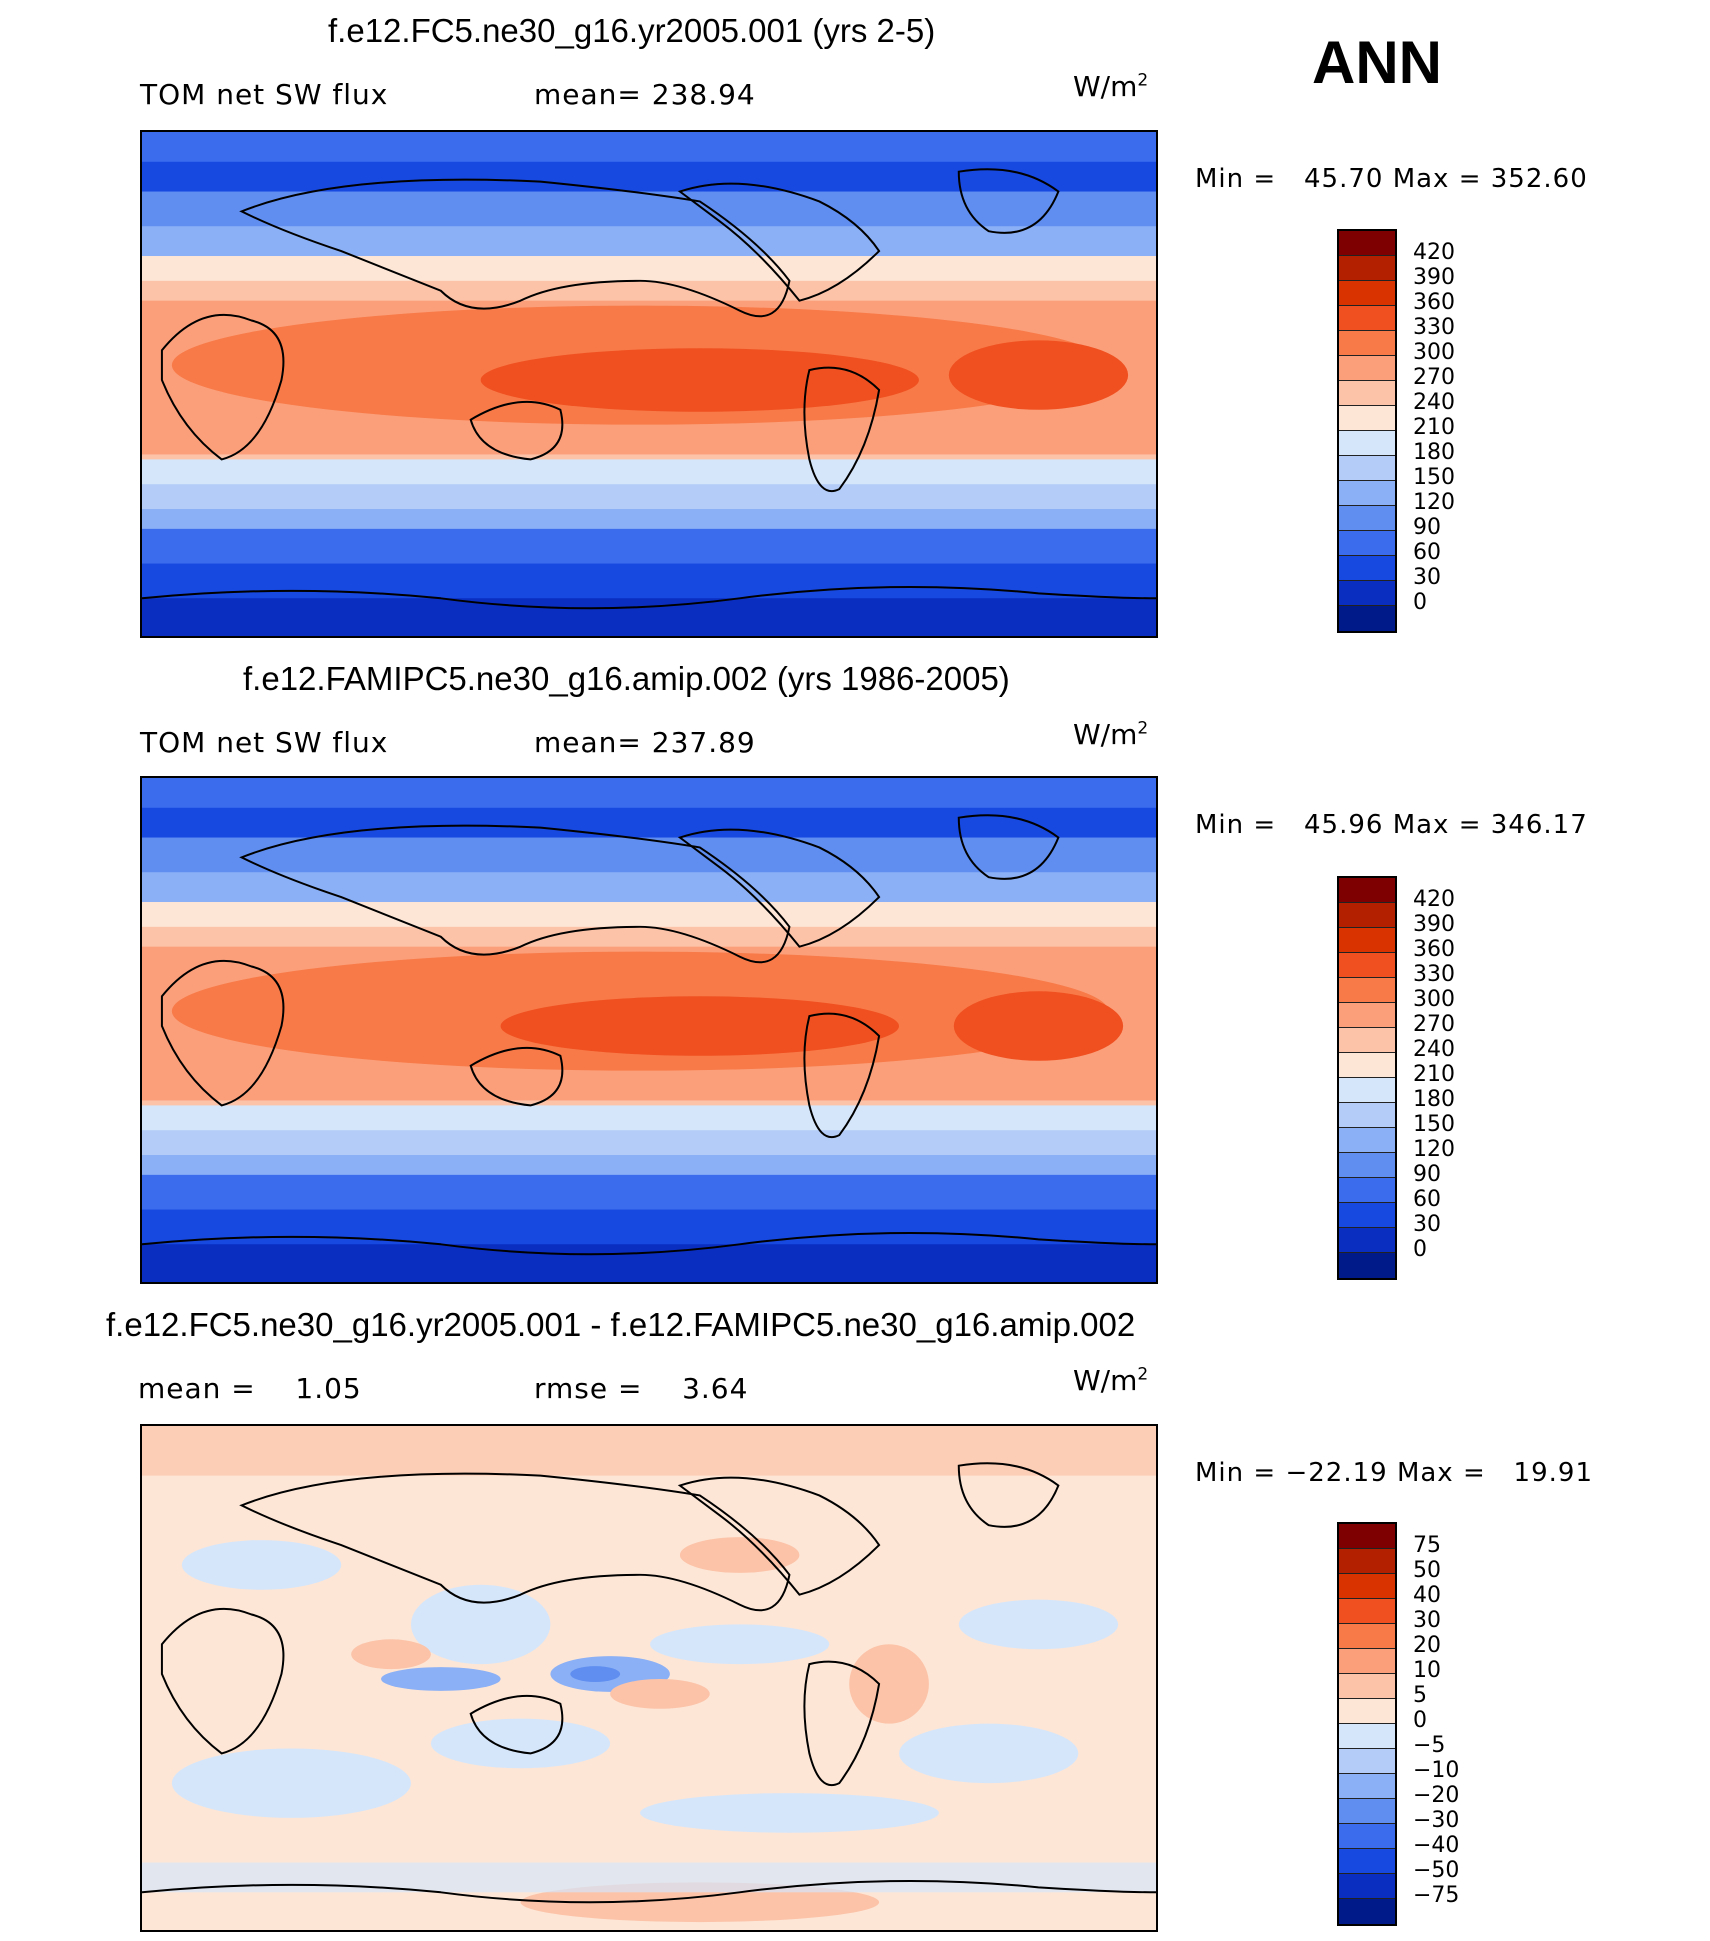 The image size is (1710, 1941). What do you see at coordinates (264, 94) in the screenshot?
I see `panel-1-variable-label: TOM net SW flux` at bounding box center [264, 94].